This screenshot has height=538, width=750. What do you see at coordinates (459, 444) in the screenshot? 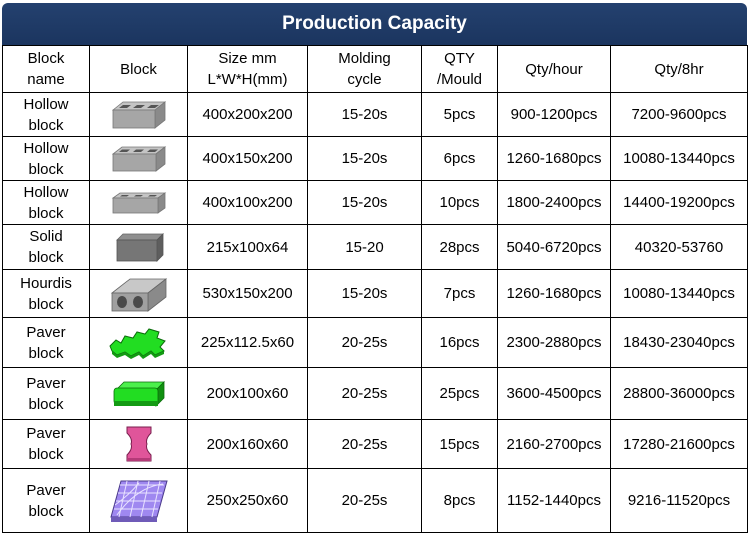
I see `qty-cell: 15pcs` at bounding box center [459, 444].